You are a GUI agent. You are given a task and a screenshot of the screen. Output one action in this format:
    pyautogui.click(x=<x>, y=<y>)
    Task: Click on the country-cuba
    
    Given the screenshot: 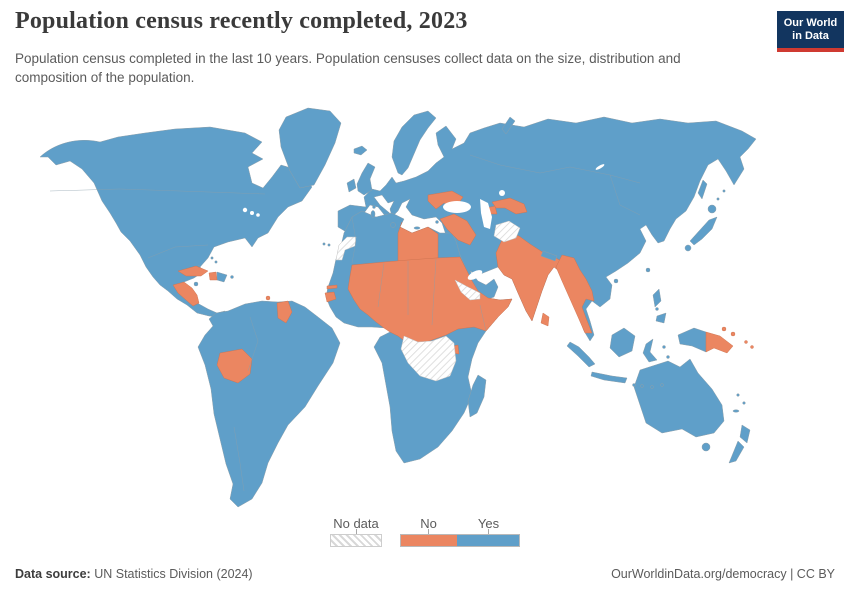 What is the action you would take?
    pyautogui.click(x=193, y=271)
    